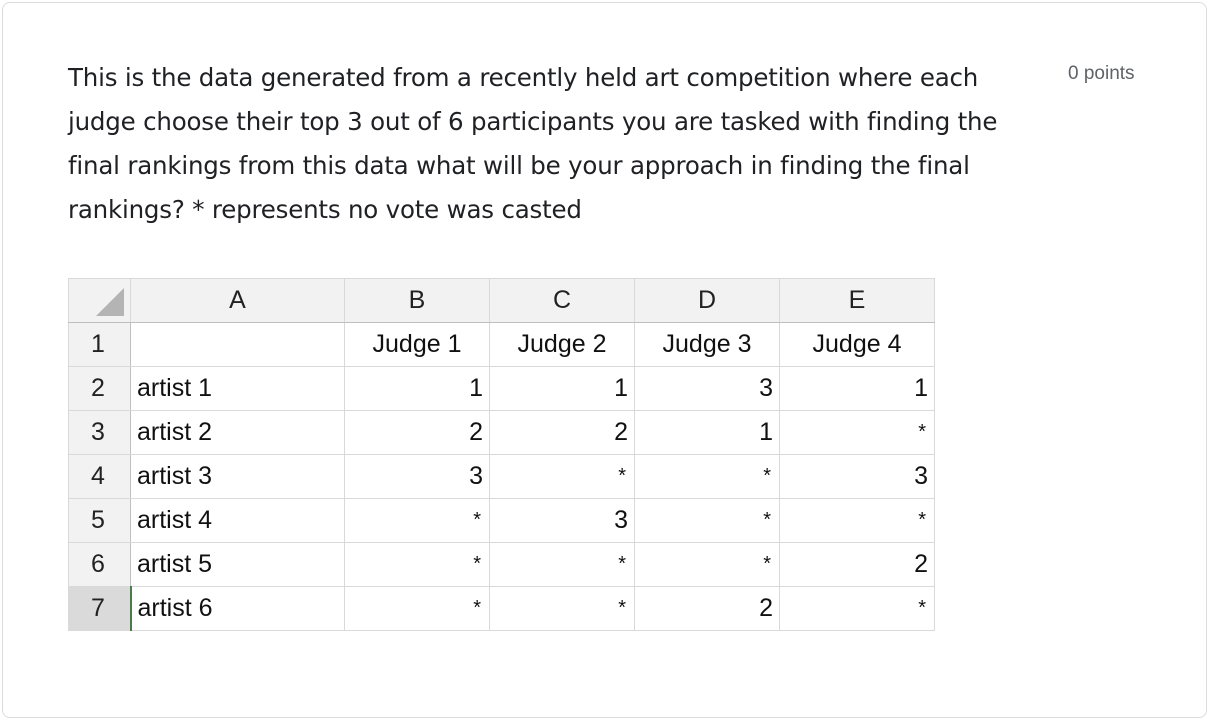 The height and width of the screenshot is (720, 1211). Describe the element at coordinates (857, 344) in the screenshot. I see `judge-header: Judge 4` at that location.